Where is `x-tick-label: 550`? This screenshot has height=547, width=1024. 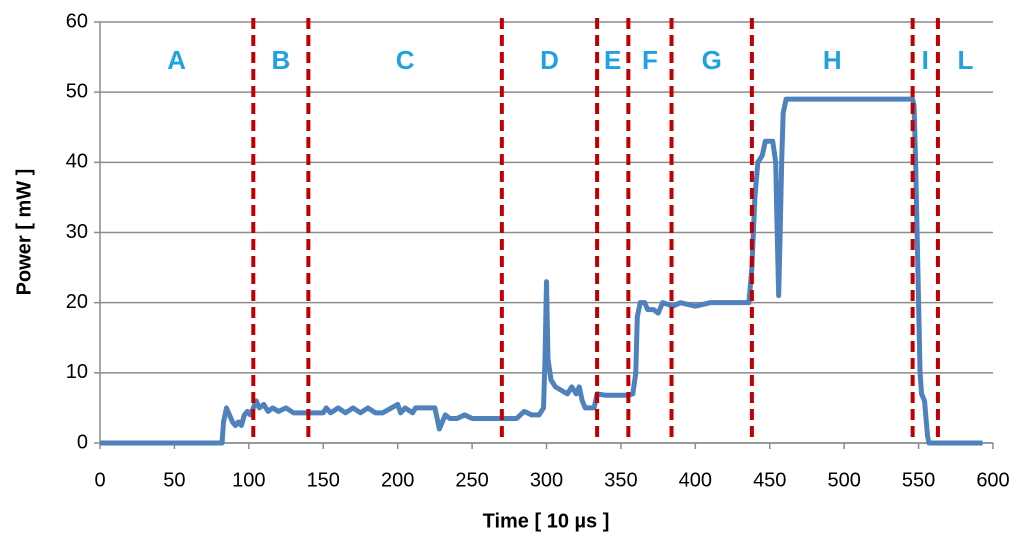 x-tick-label: 550 is located at coordinates (918, 480).